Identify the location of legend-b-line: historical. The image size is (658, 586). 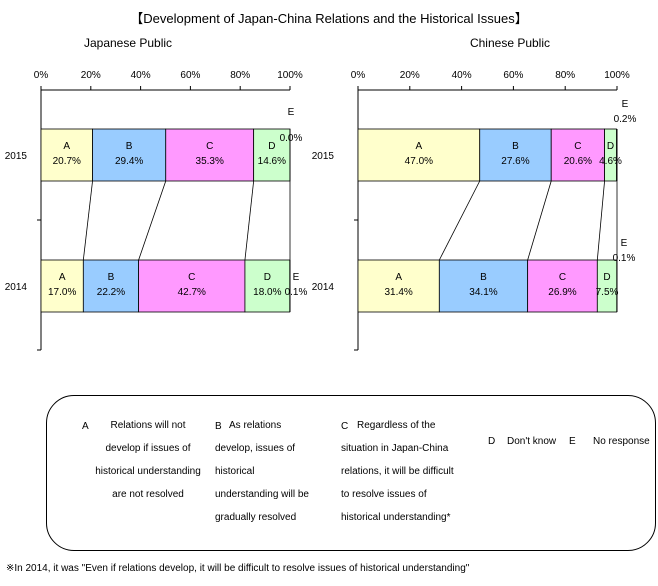
(235, 471).